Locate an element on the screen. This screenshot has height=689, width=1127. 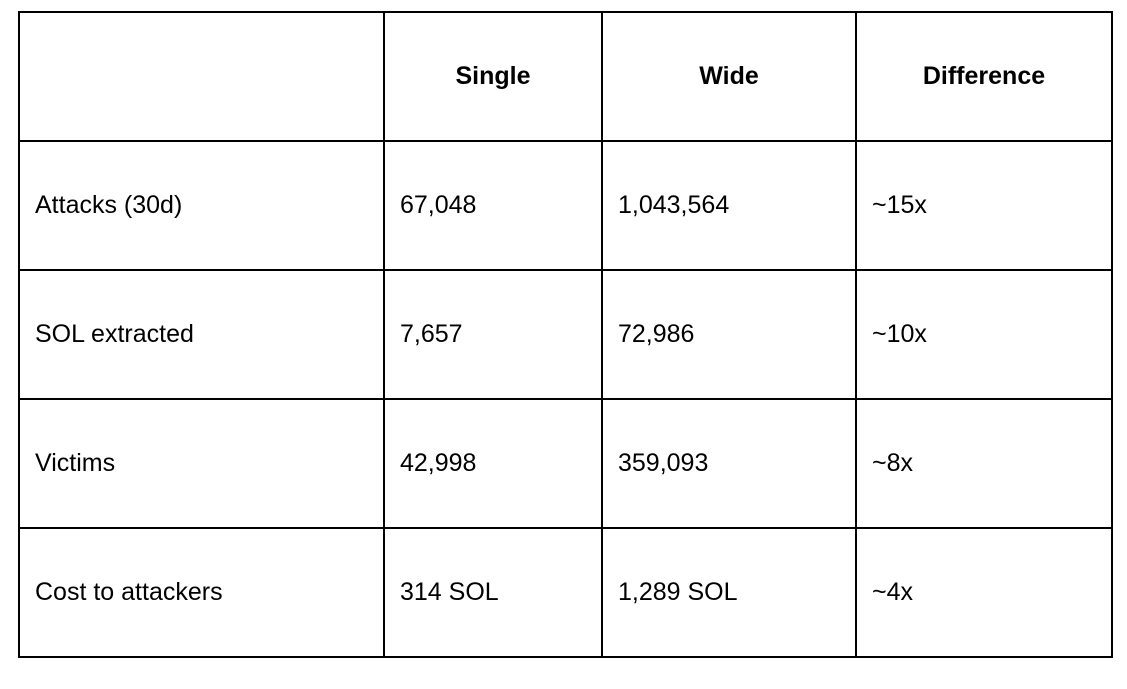
table-cell: 359,093 is located at coordinates (729, 463).